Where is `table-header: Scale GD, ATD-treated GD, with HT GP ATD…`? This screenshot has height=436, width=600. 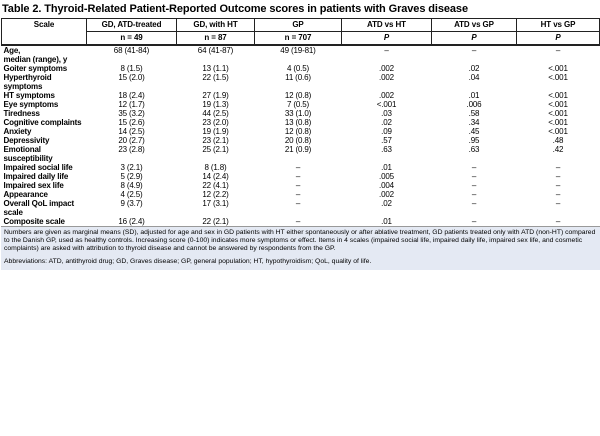
table-header: Scale GD, ATD-treated GD, with HT GP ATD… is located at coordinates (300, 32).